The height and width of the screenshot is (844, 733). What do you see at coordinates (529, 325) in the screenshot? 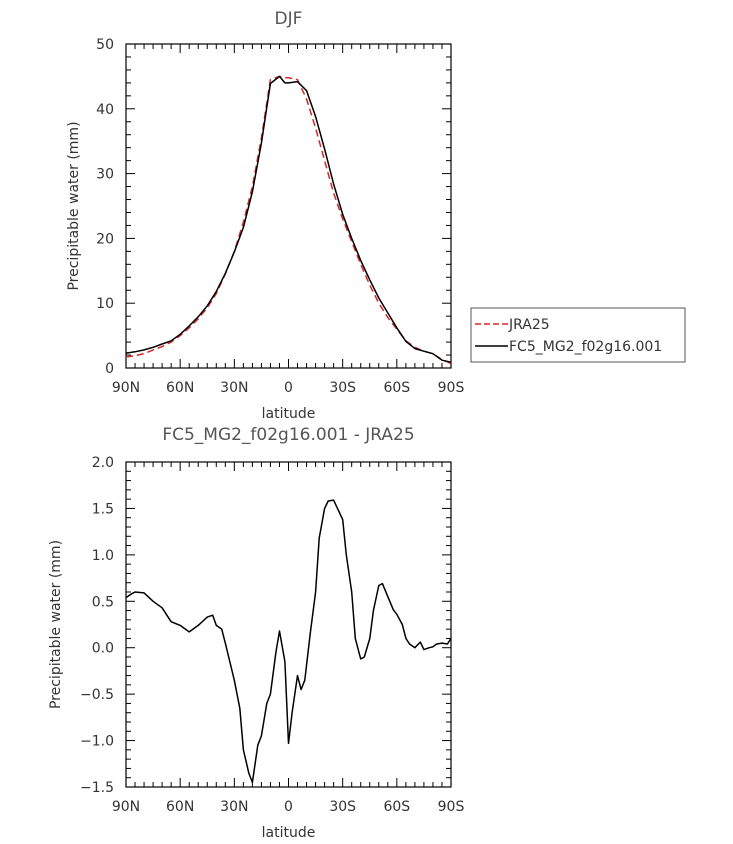
I see `legend-label: JRA25` at bounding box center [529, 325].